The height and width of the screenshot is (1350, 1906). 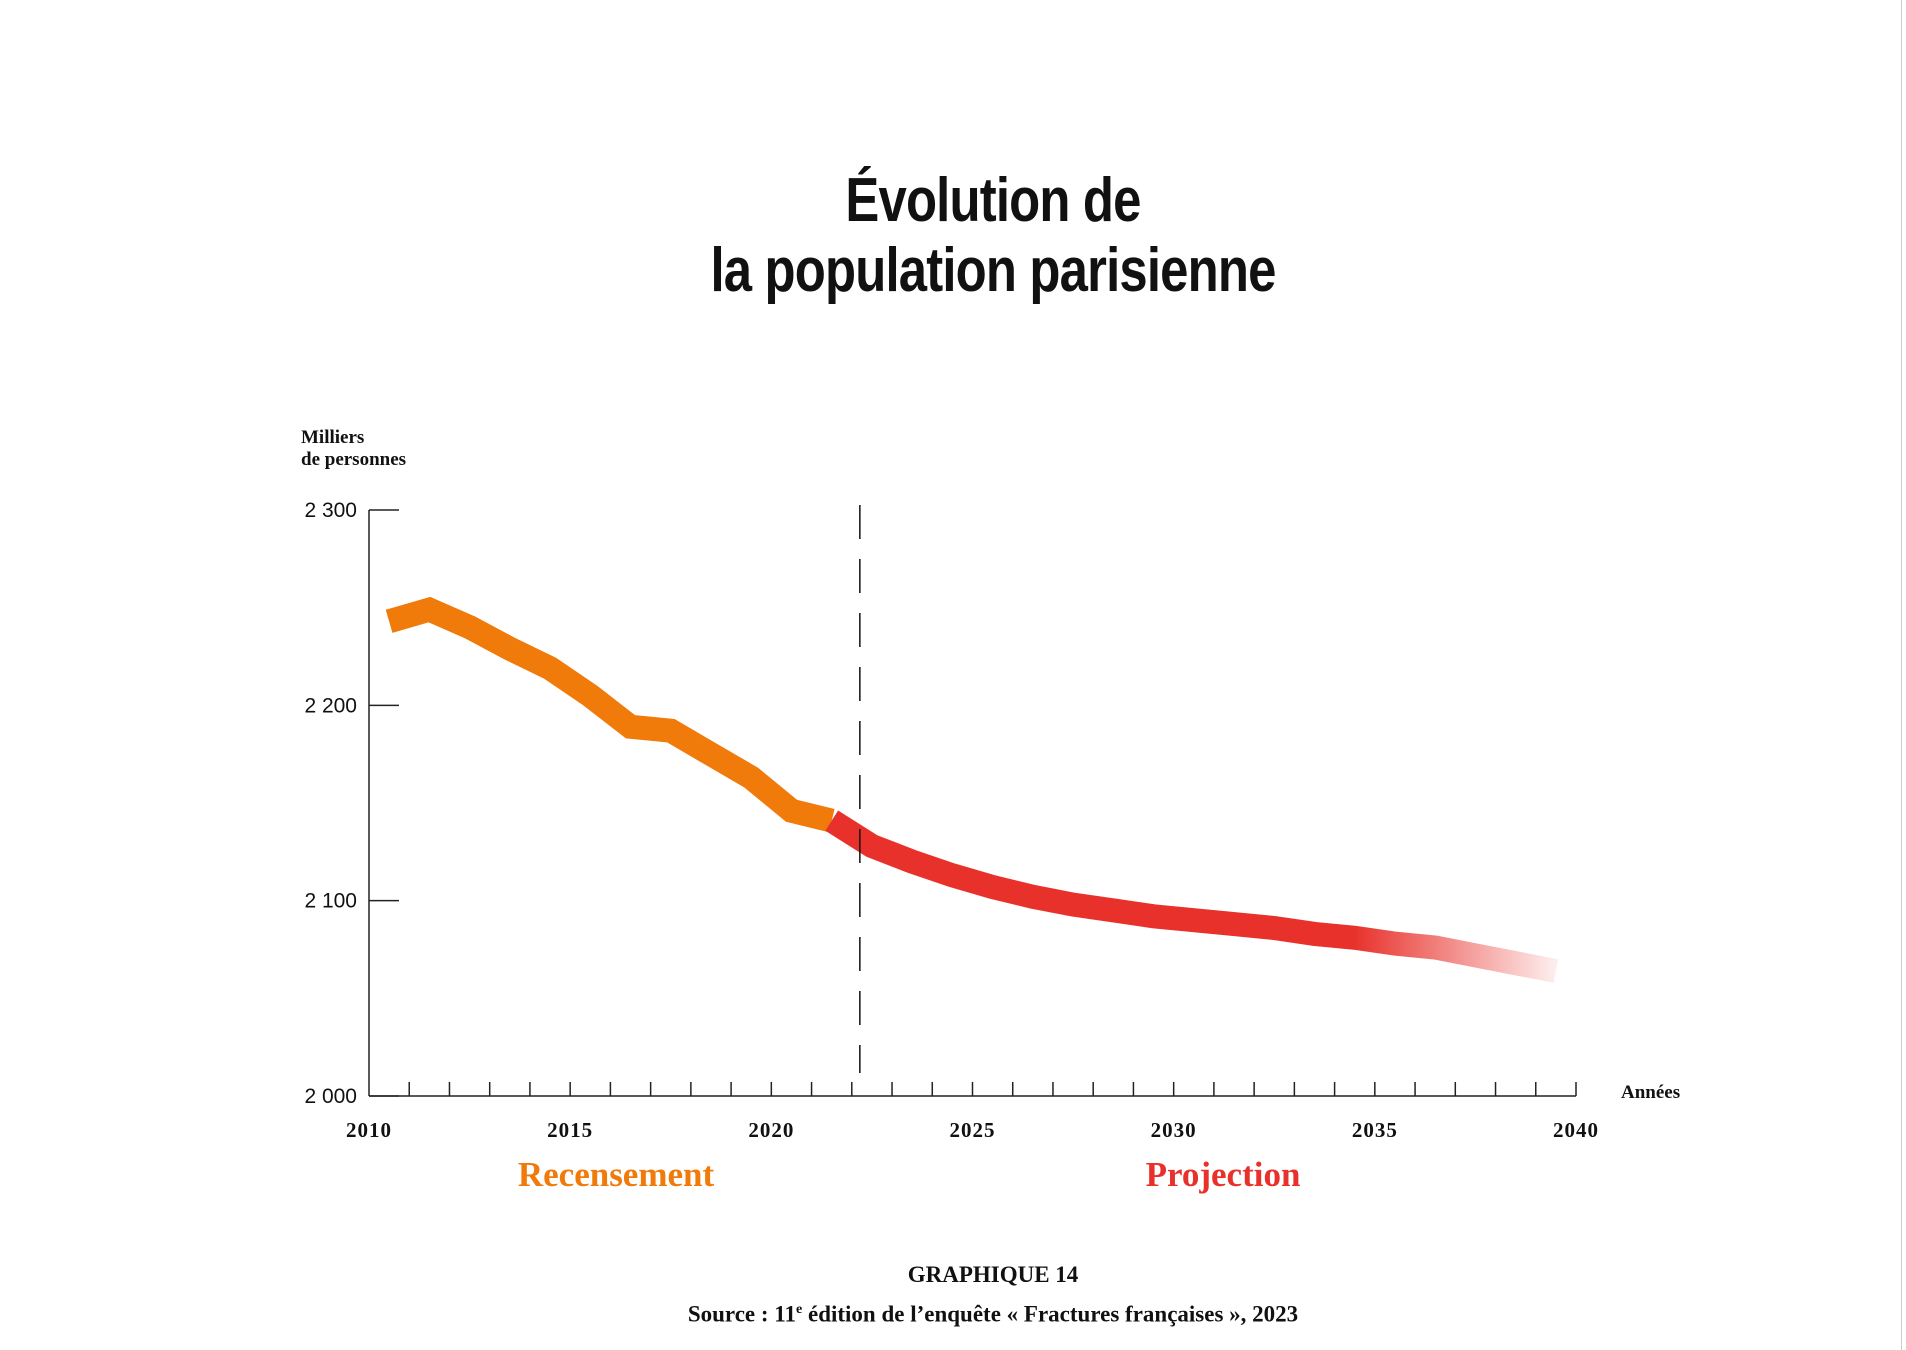 What do you see at coordinates (1576, 1130) in the screenshot?
I see `x-tick-label-2040: 2040` at bounding box center [1576, 1130].